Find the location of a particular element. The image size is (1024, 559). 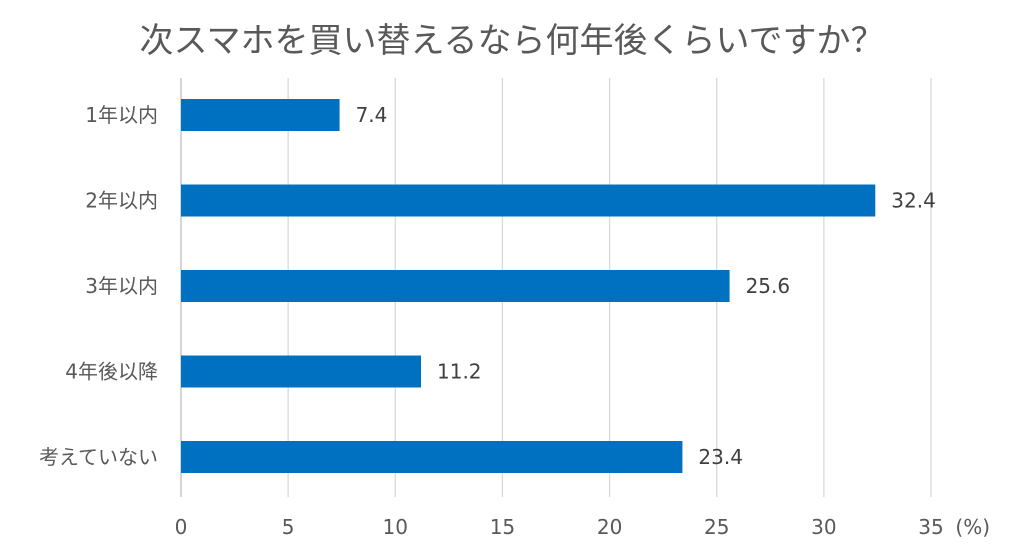

x-tick-label: 10 is located at coordinates (395, 527).